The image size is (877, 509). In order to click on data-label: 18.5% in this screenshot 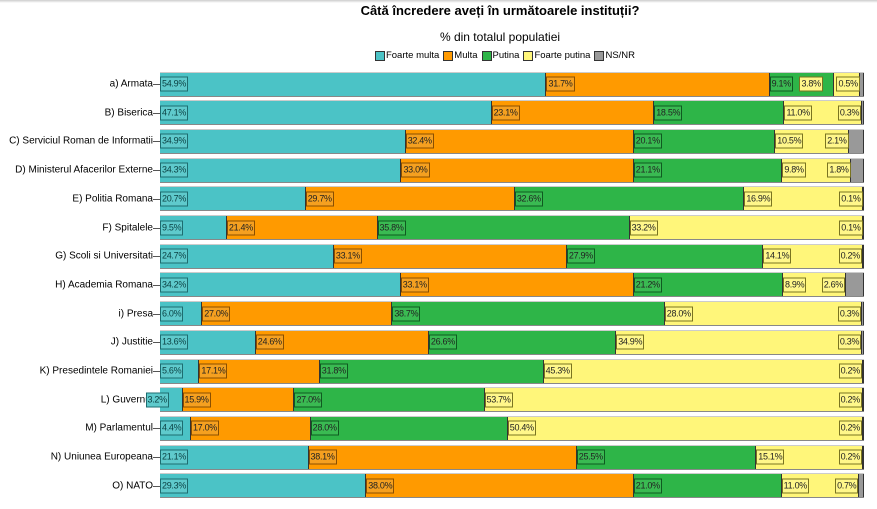, I will do `click(668, 113)`.